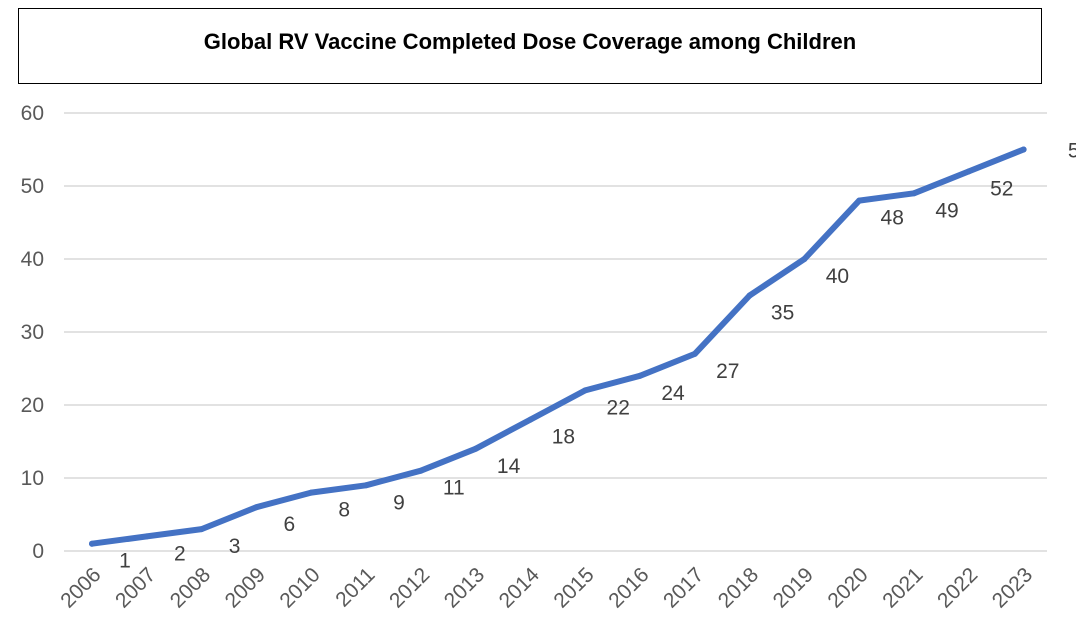 The width and height of the screenshot is (1076, 638). What do you see at coordinates (892, 218) in the screenshot?
I see `data-label: 48` at bounding box center [892, 218].